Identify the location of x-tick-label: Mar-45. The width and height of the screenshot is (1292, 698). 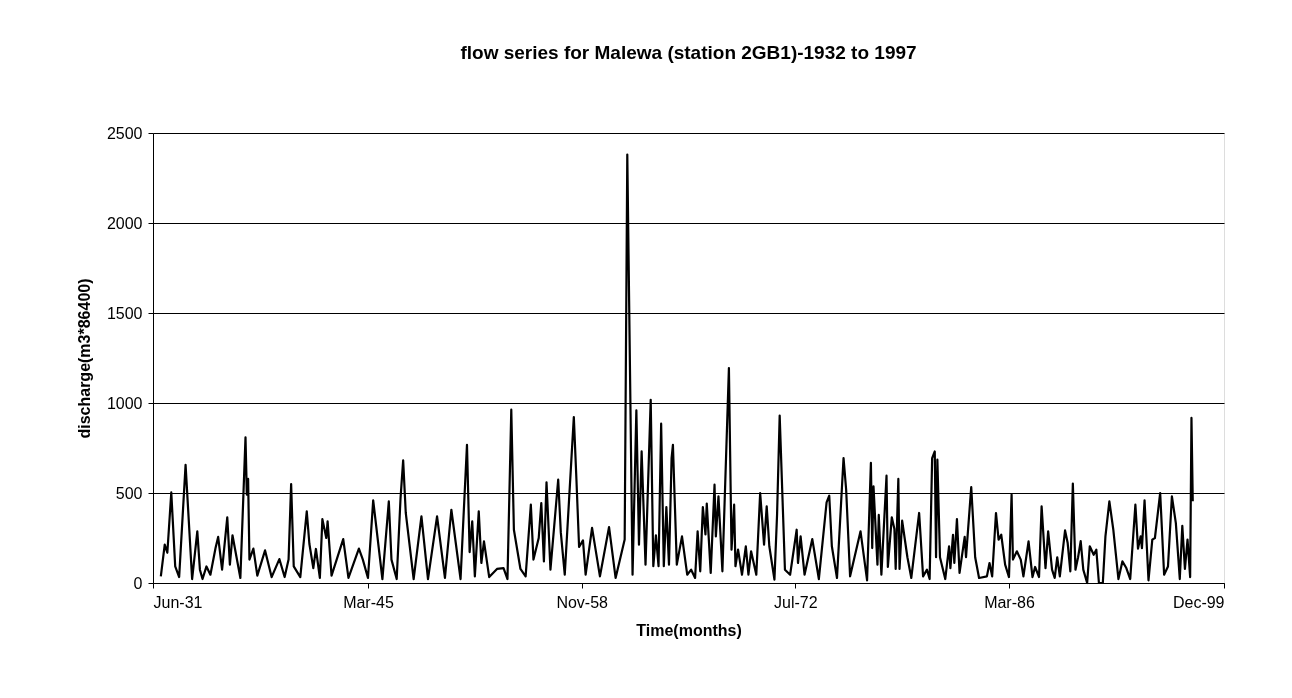
(368, 602).